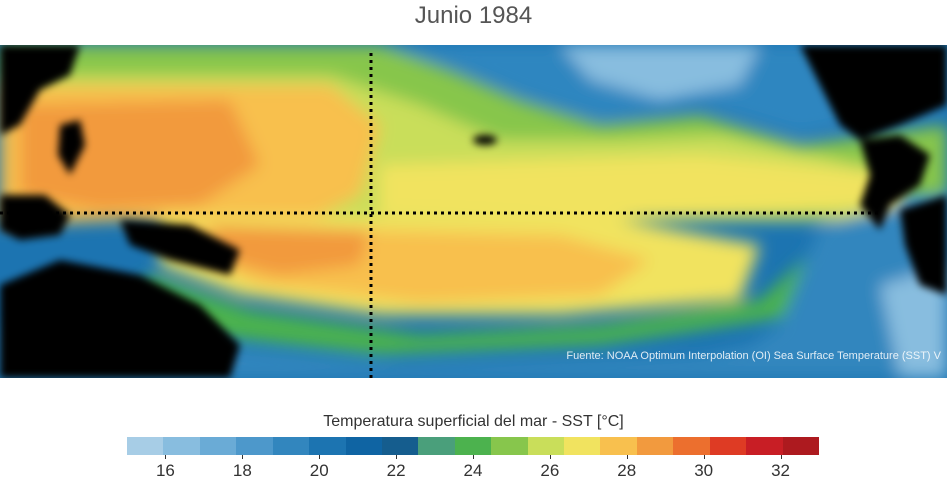 The height and width of the screenshot is (481, 947). I want to click on central-america, so click(895, 182).